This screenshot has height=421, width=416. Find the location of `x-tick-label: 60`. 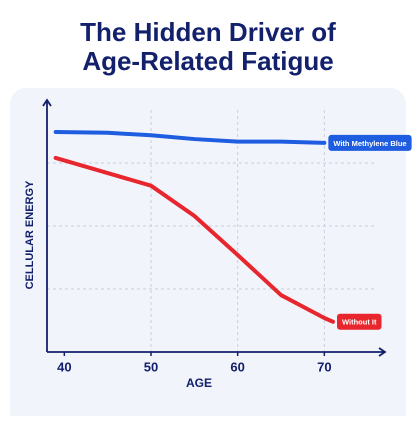

x-tick-label: 60 is located at coordinates (237, 366).